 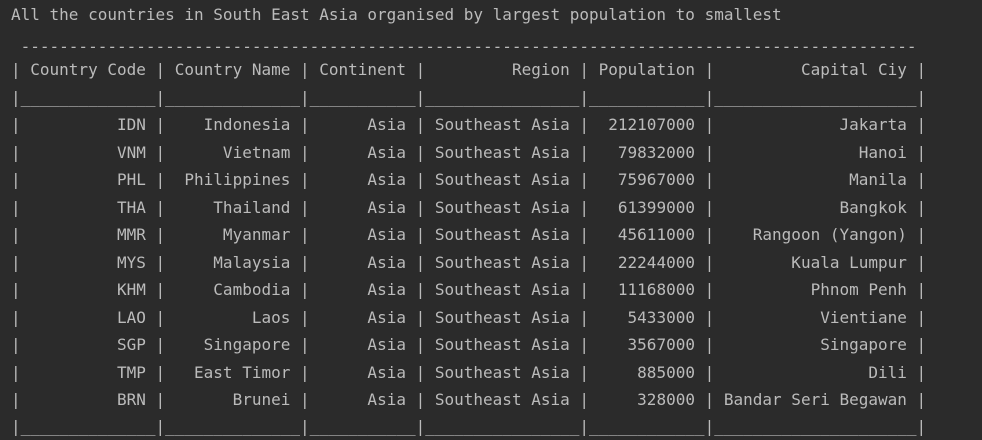 What do you see at coordinates (646, 289) in the screenshot?
I see `table-cell: 11168000` at bounding box center [646, 289].